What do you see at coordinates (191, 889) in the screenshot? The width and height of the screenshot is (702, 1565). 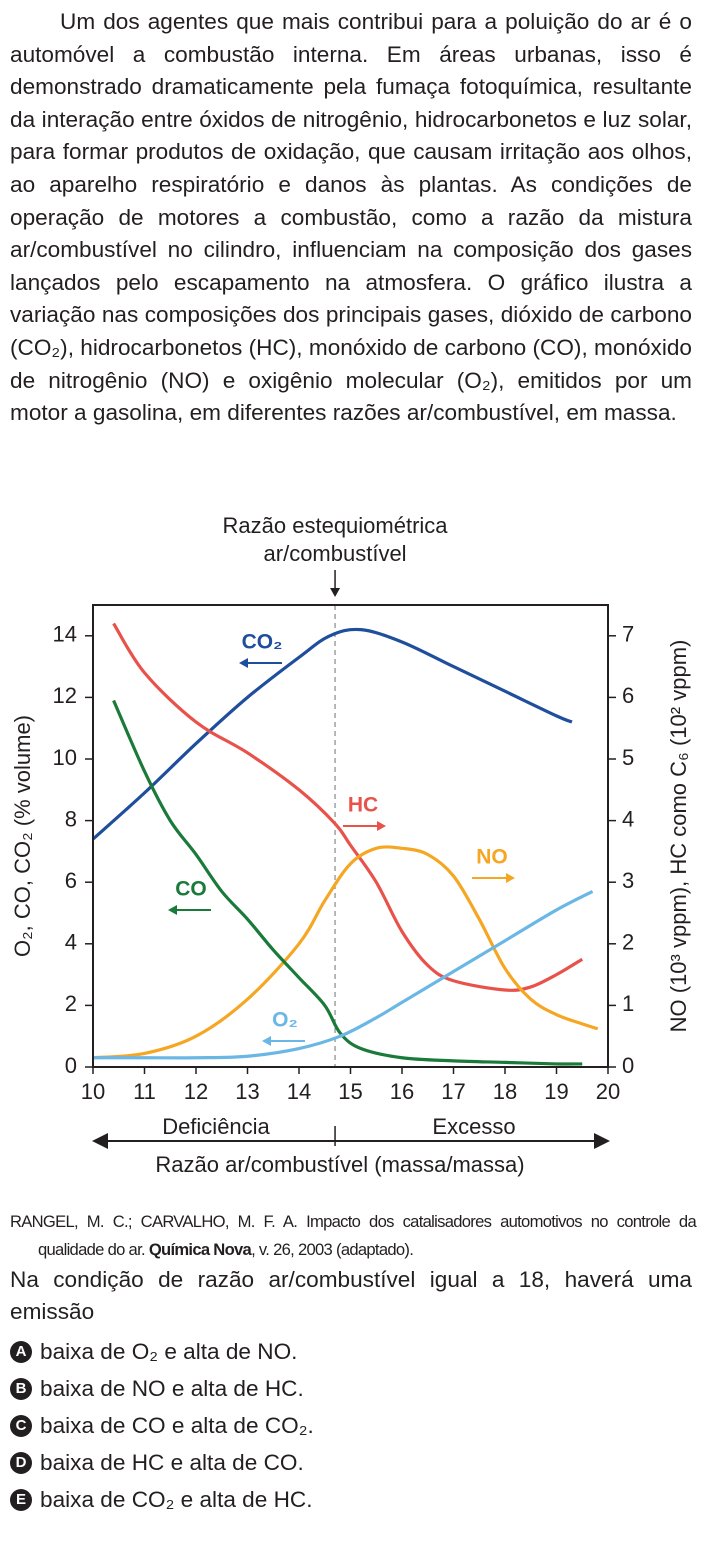 I see `series-label: CO` at bounding box center [191, 889].